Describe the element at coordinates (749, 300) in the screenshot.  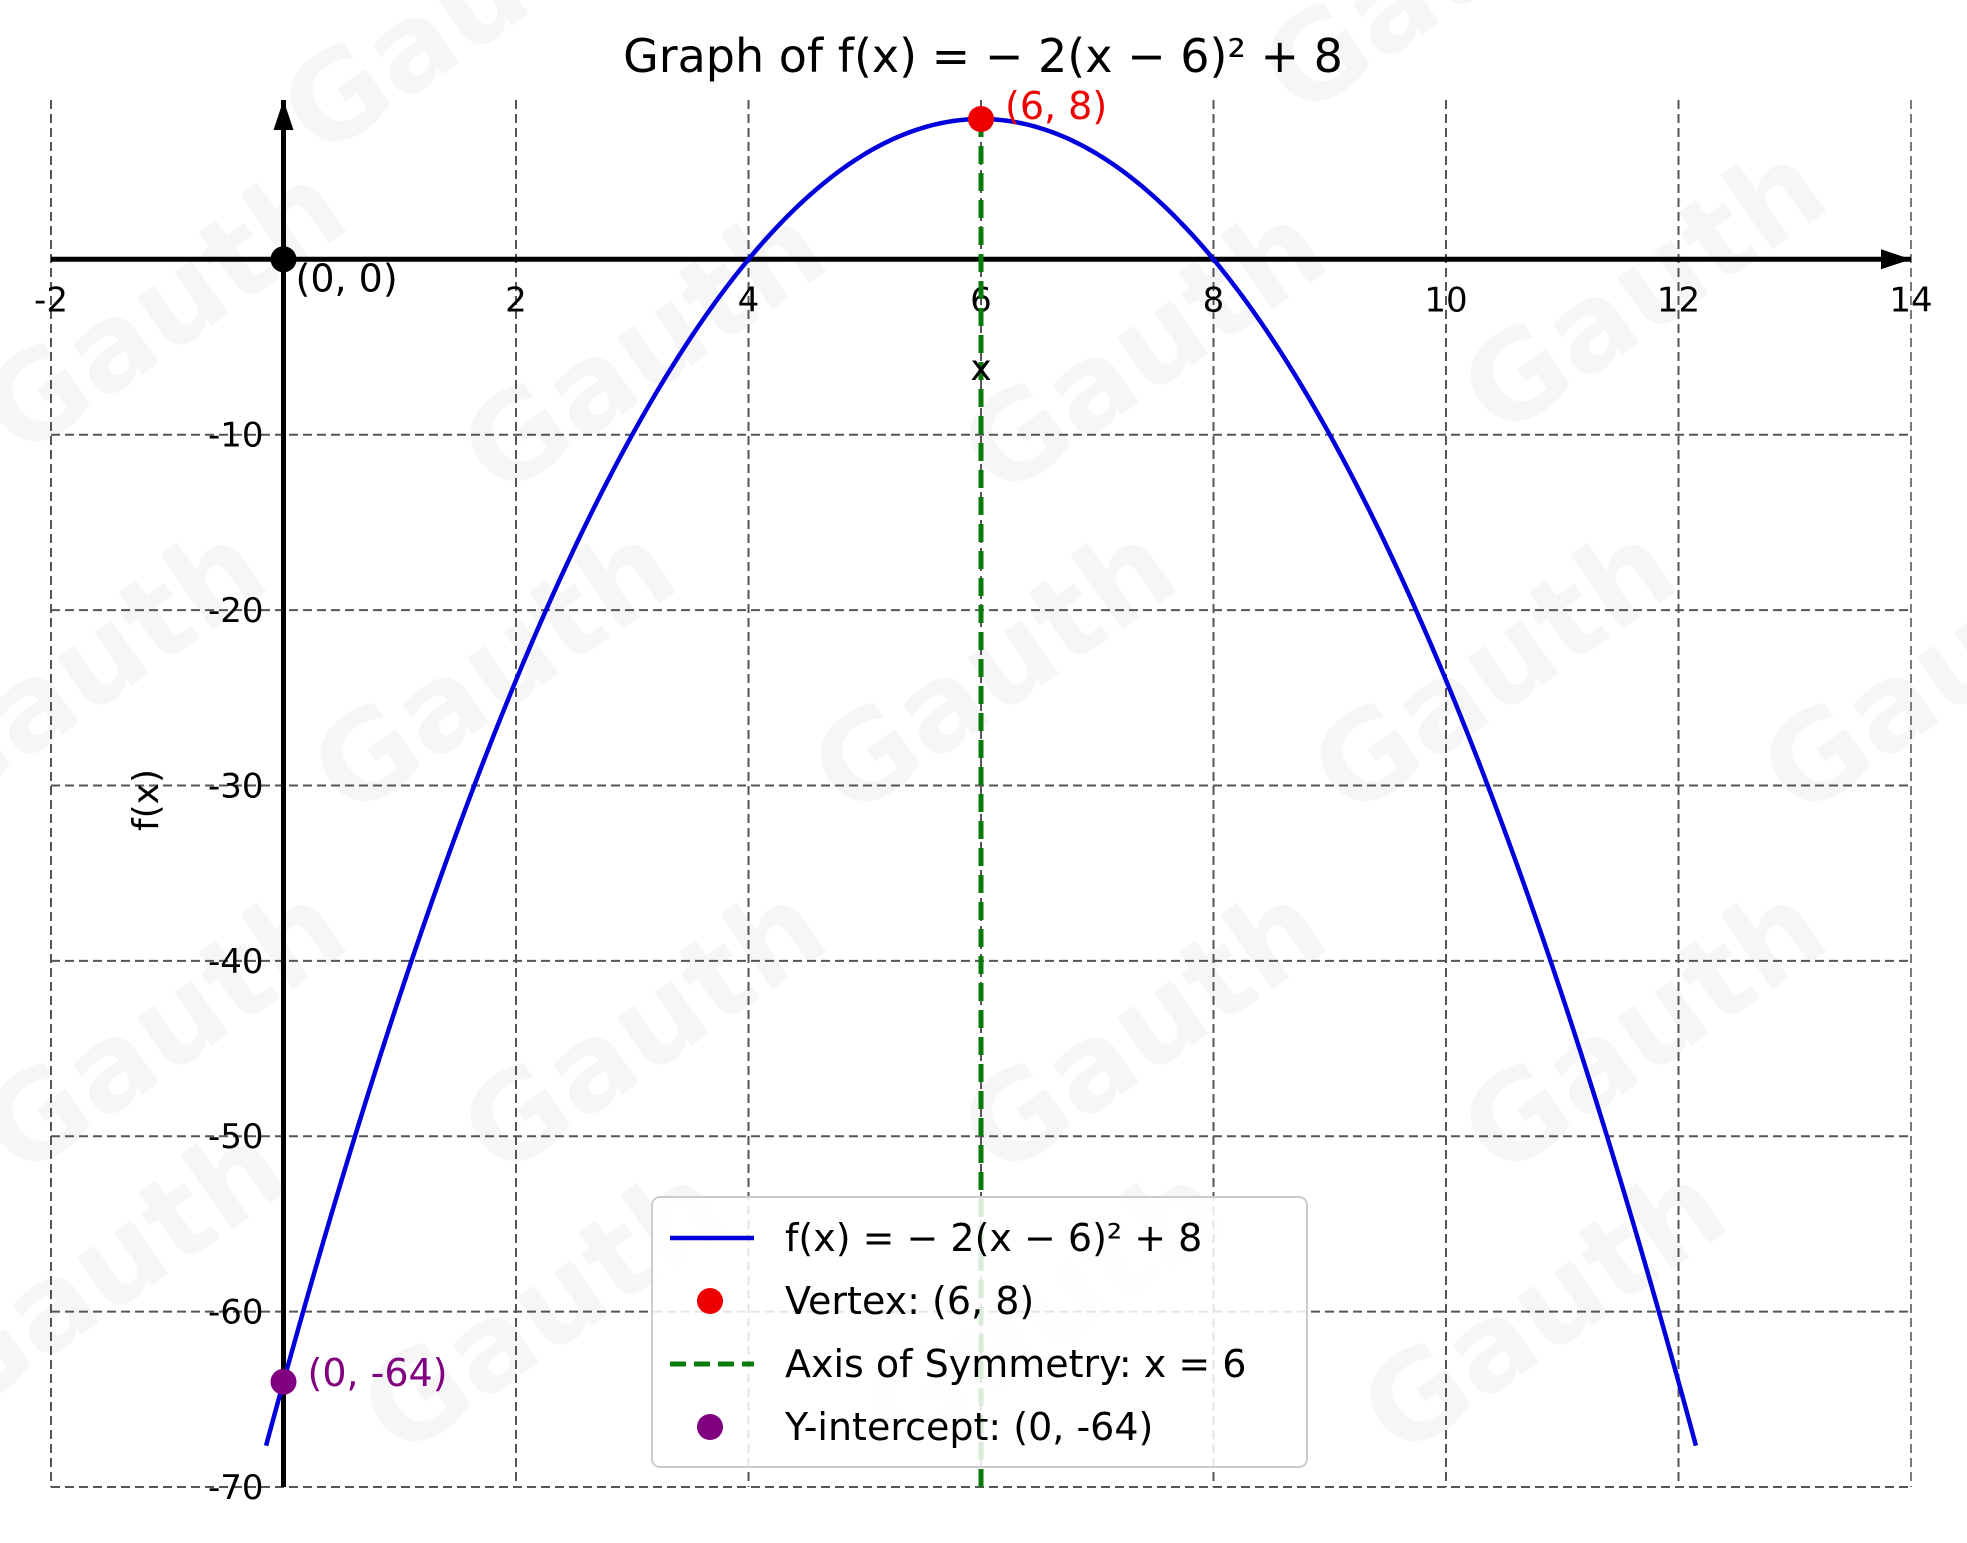
I see `x-tick-label: 4` at that location.